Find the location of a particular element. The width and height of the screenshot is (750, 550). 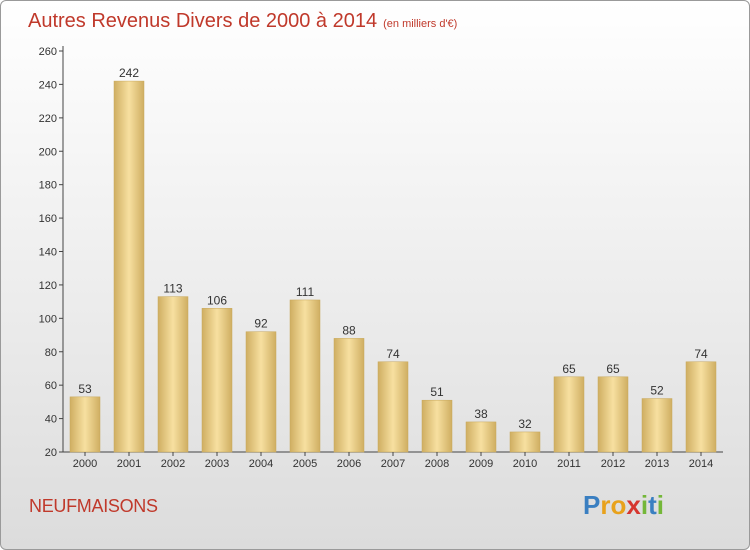

y-tick-label: 20 is located at coordinates (51, 453).